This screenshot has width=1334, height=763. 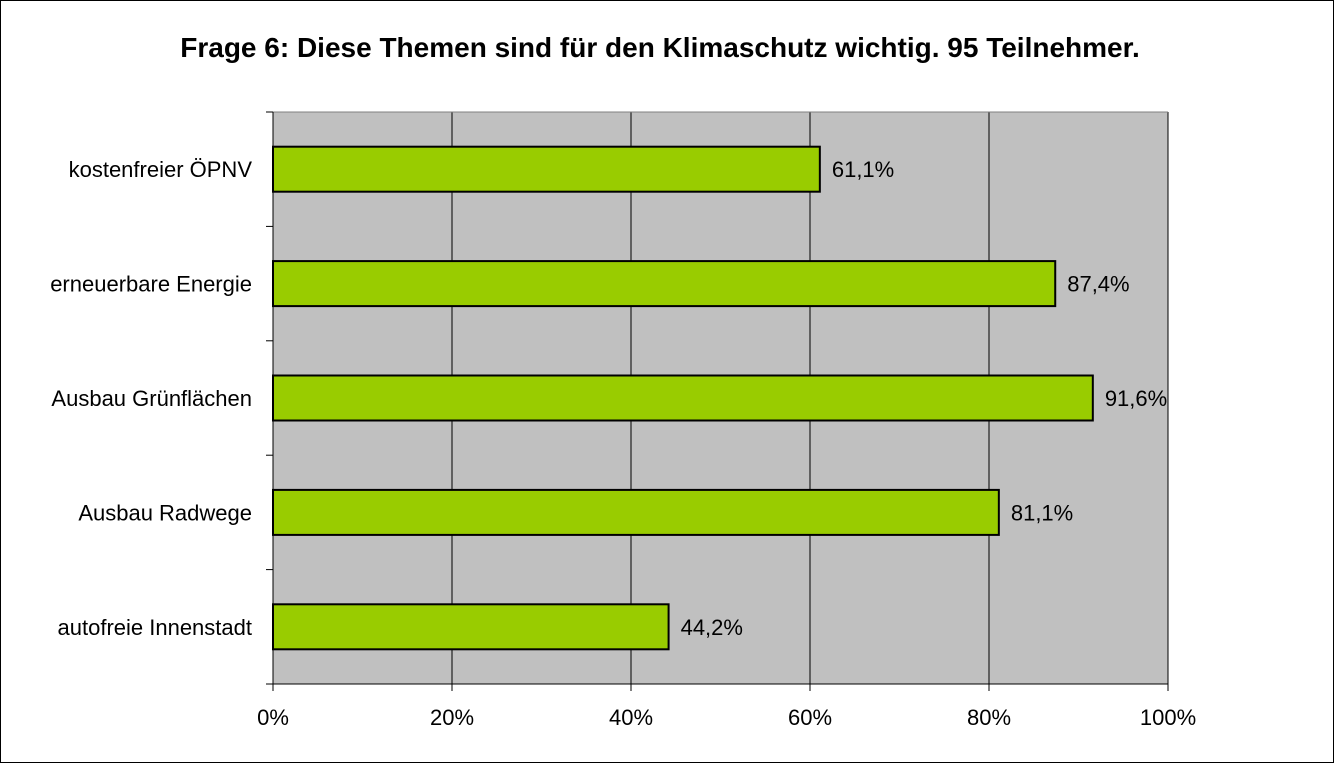 I want to click on category-label-3: Ausbau Radwege, so click(x=165, y=512).